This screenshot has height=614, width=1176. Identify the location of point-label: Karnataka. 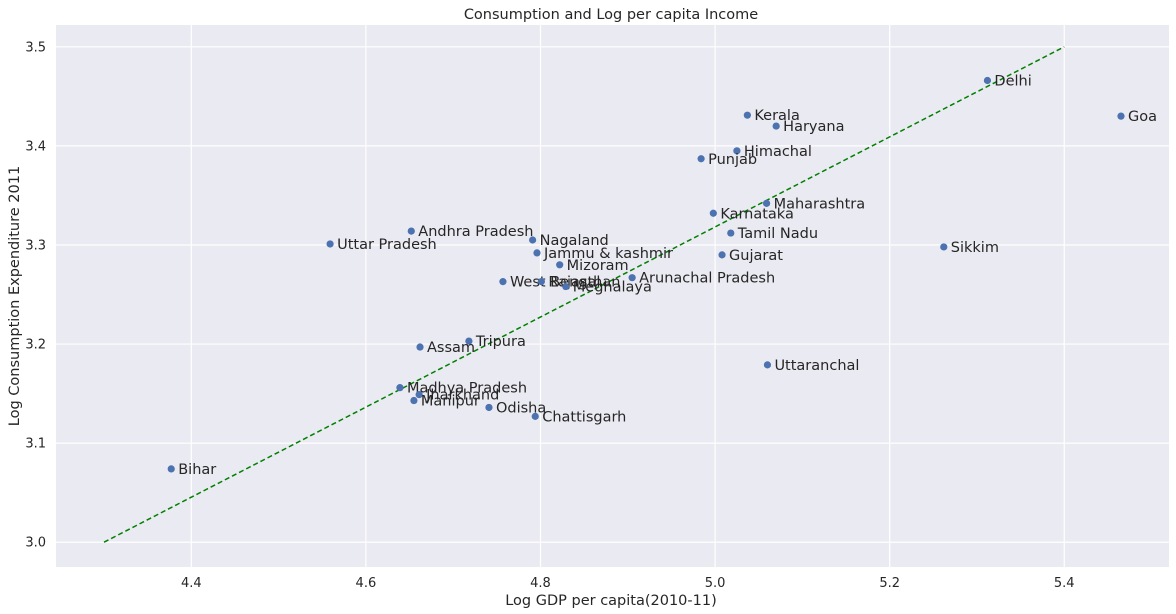
(757, 214).